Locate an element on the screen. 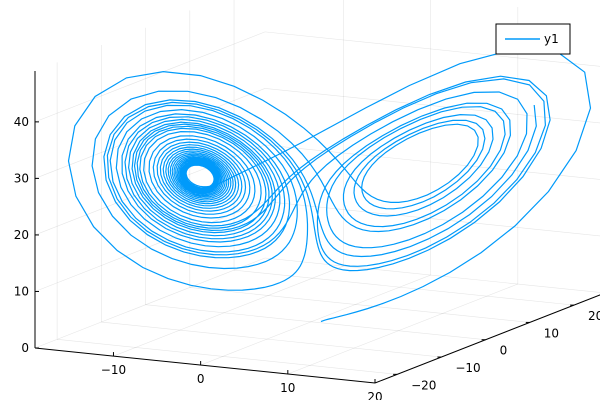  y-tick-label: 10 is located at coordinates (551, 333).